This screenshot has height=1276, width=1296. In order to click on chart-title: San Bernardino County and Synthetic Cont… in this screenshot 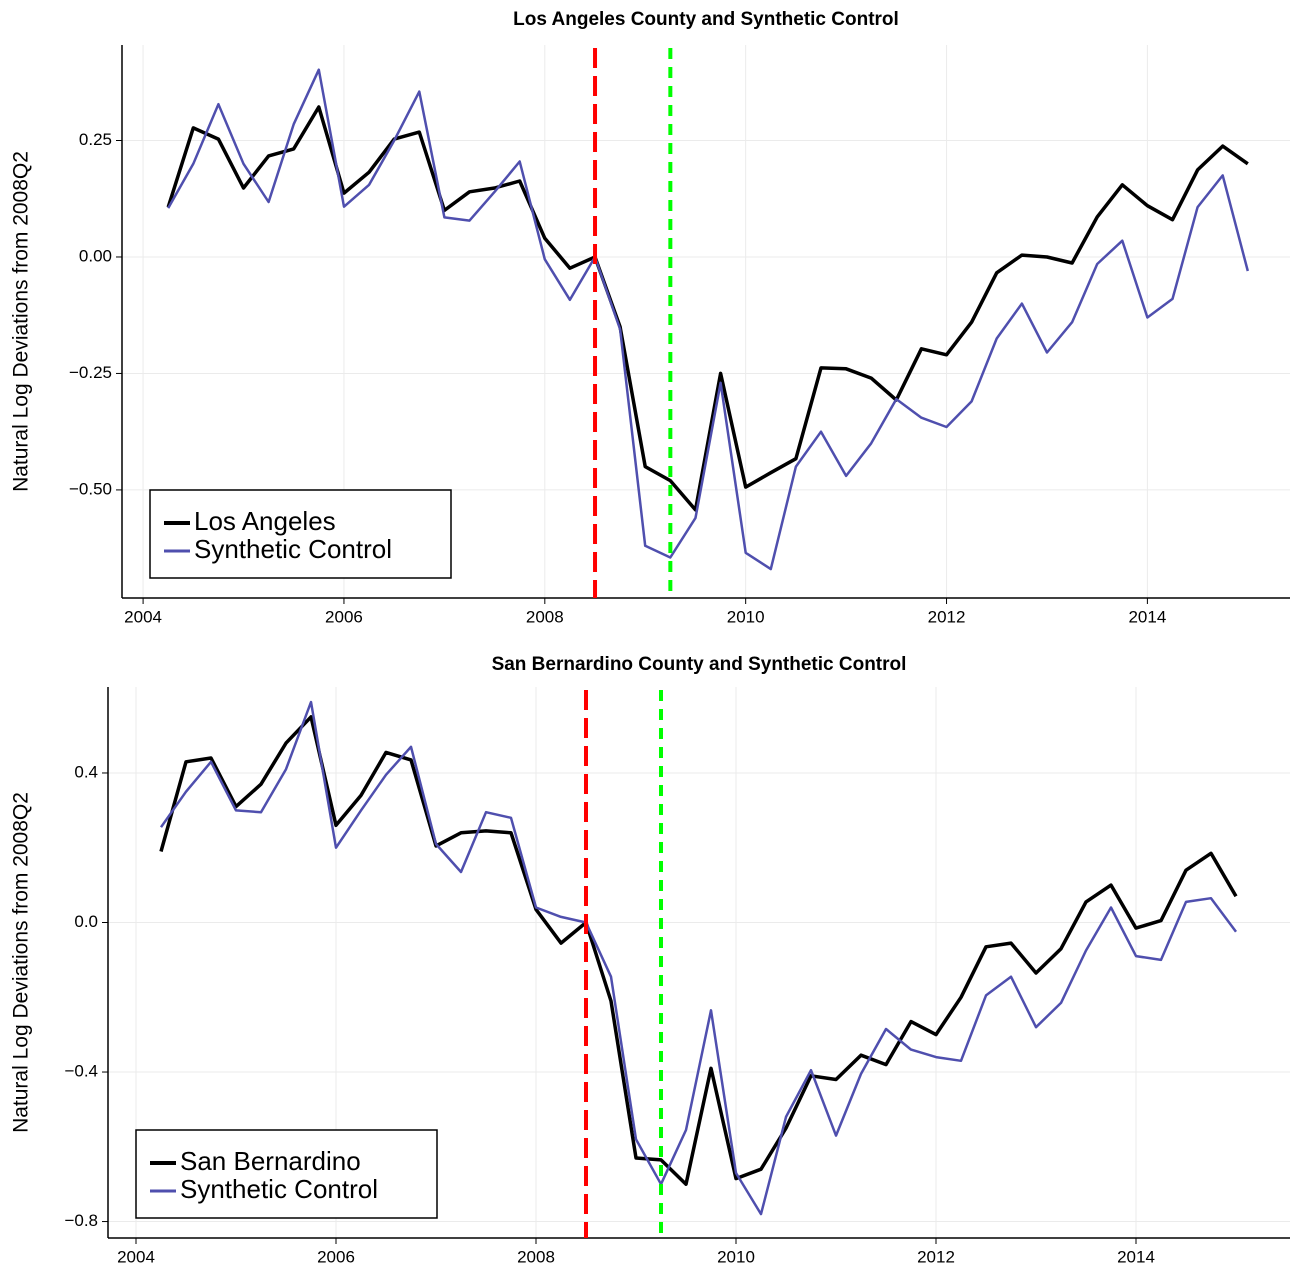, I will do `click(699, 664)`.